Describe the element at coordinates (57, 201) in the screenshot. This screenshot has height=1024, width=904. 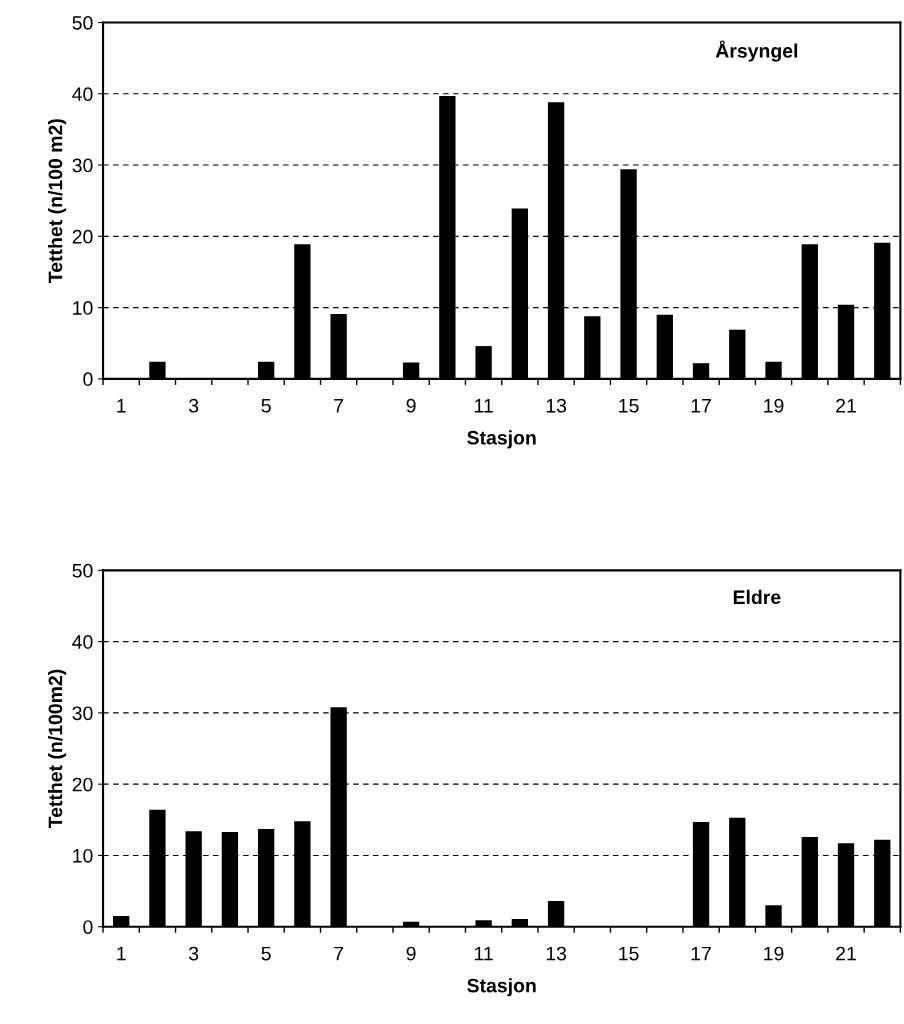
I see `y-axis-title: Tetthet (n/100 m2)` at that location.